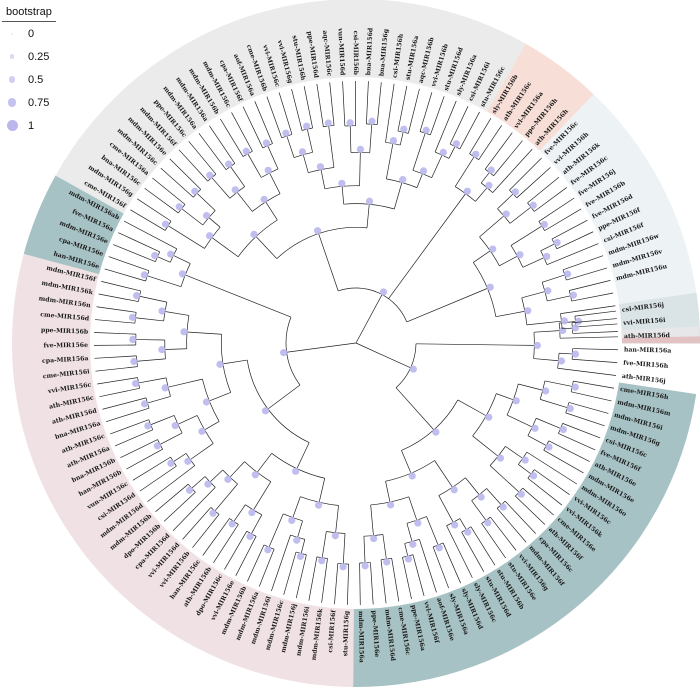 This screenshot has height=688, width=700. What do you see at coordinates (384, 52) in the screenshot?
I see `leaf-label: bna-MIR156g` at bounding box center [384, 52].